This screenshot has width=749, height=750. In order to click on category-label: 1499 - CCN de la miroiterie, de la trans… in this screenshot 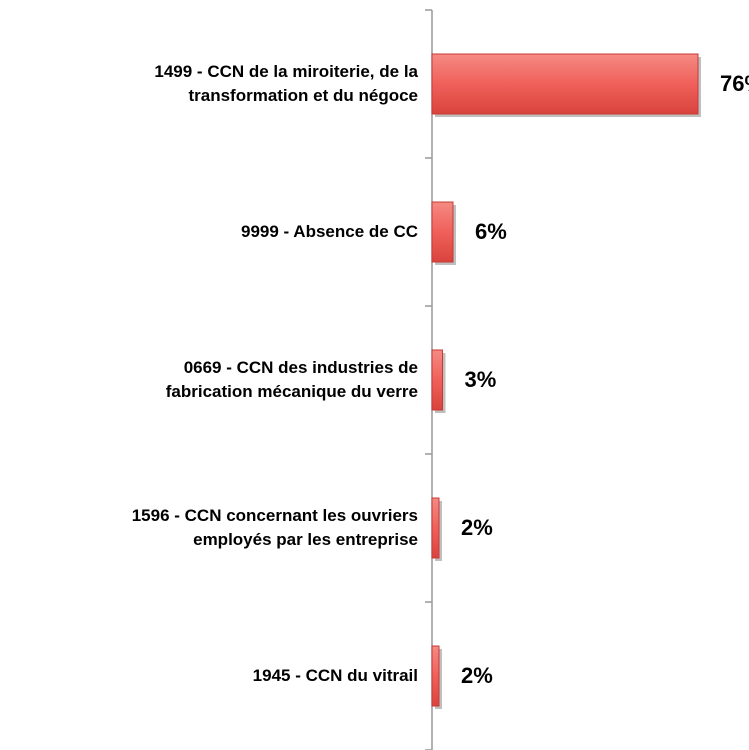, I will do `click(286, 83)`.